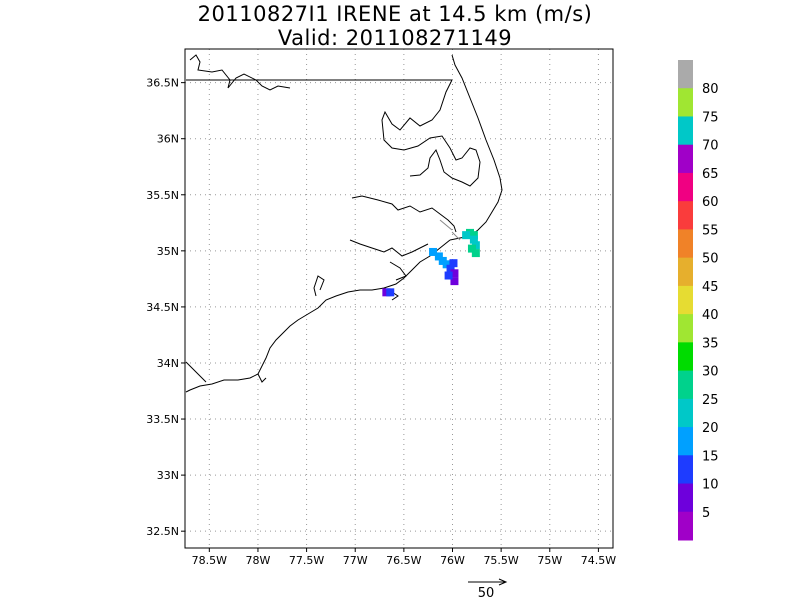  Describe the element at coordinates (240, 72) in the screenshot. I see `virginia-coast` at that location.